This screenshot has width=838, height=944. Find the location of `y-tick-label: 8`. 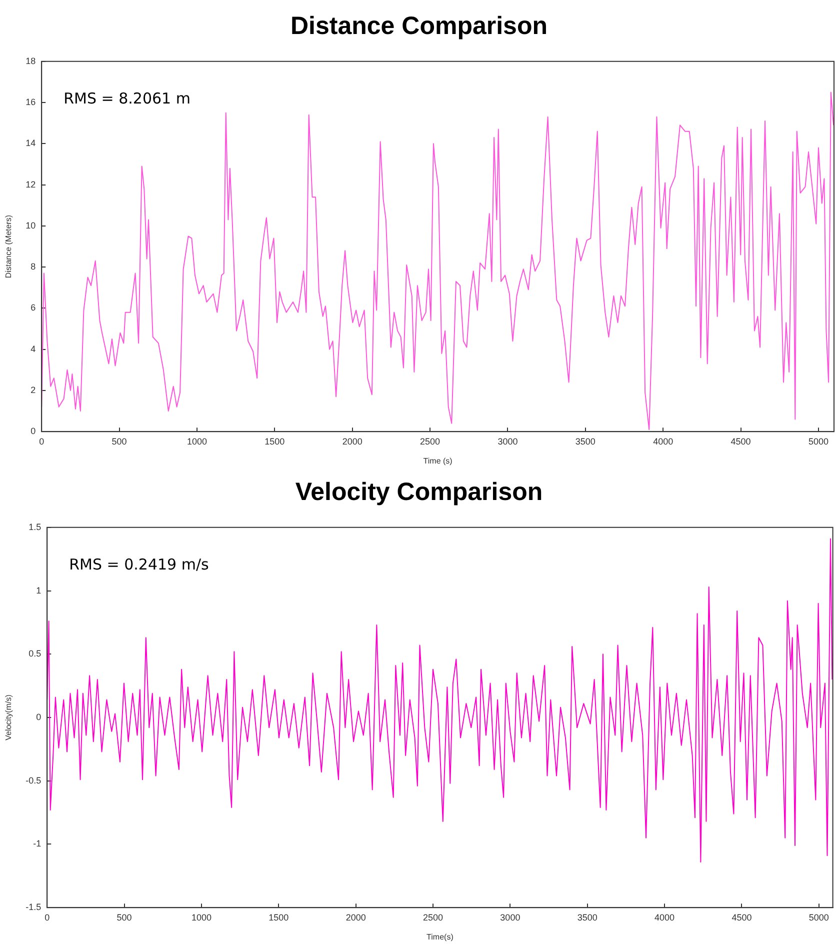

y-tick-label: 8 is located at coordinates (33, 267).